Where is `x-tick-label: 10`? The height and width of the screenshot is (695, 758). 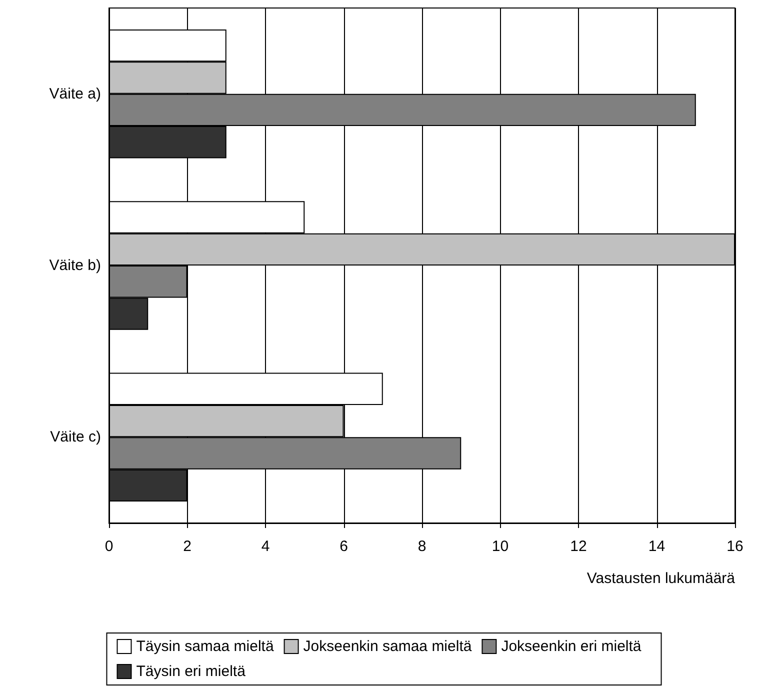
x-tick-label: 10 is located at coordinates (500, 546).